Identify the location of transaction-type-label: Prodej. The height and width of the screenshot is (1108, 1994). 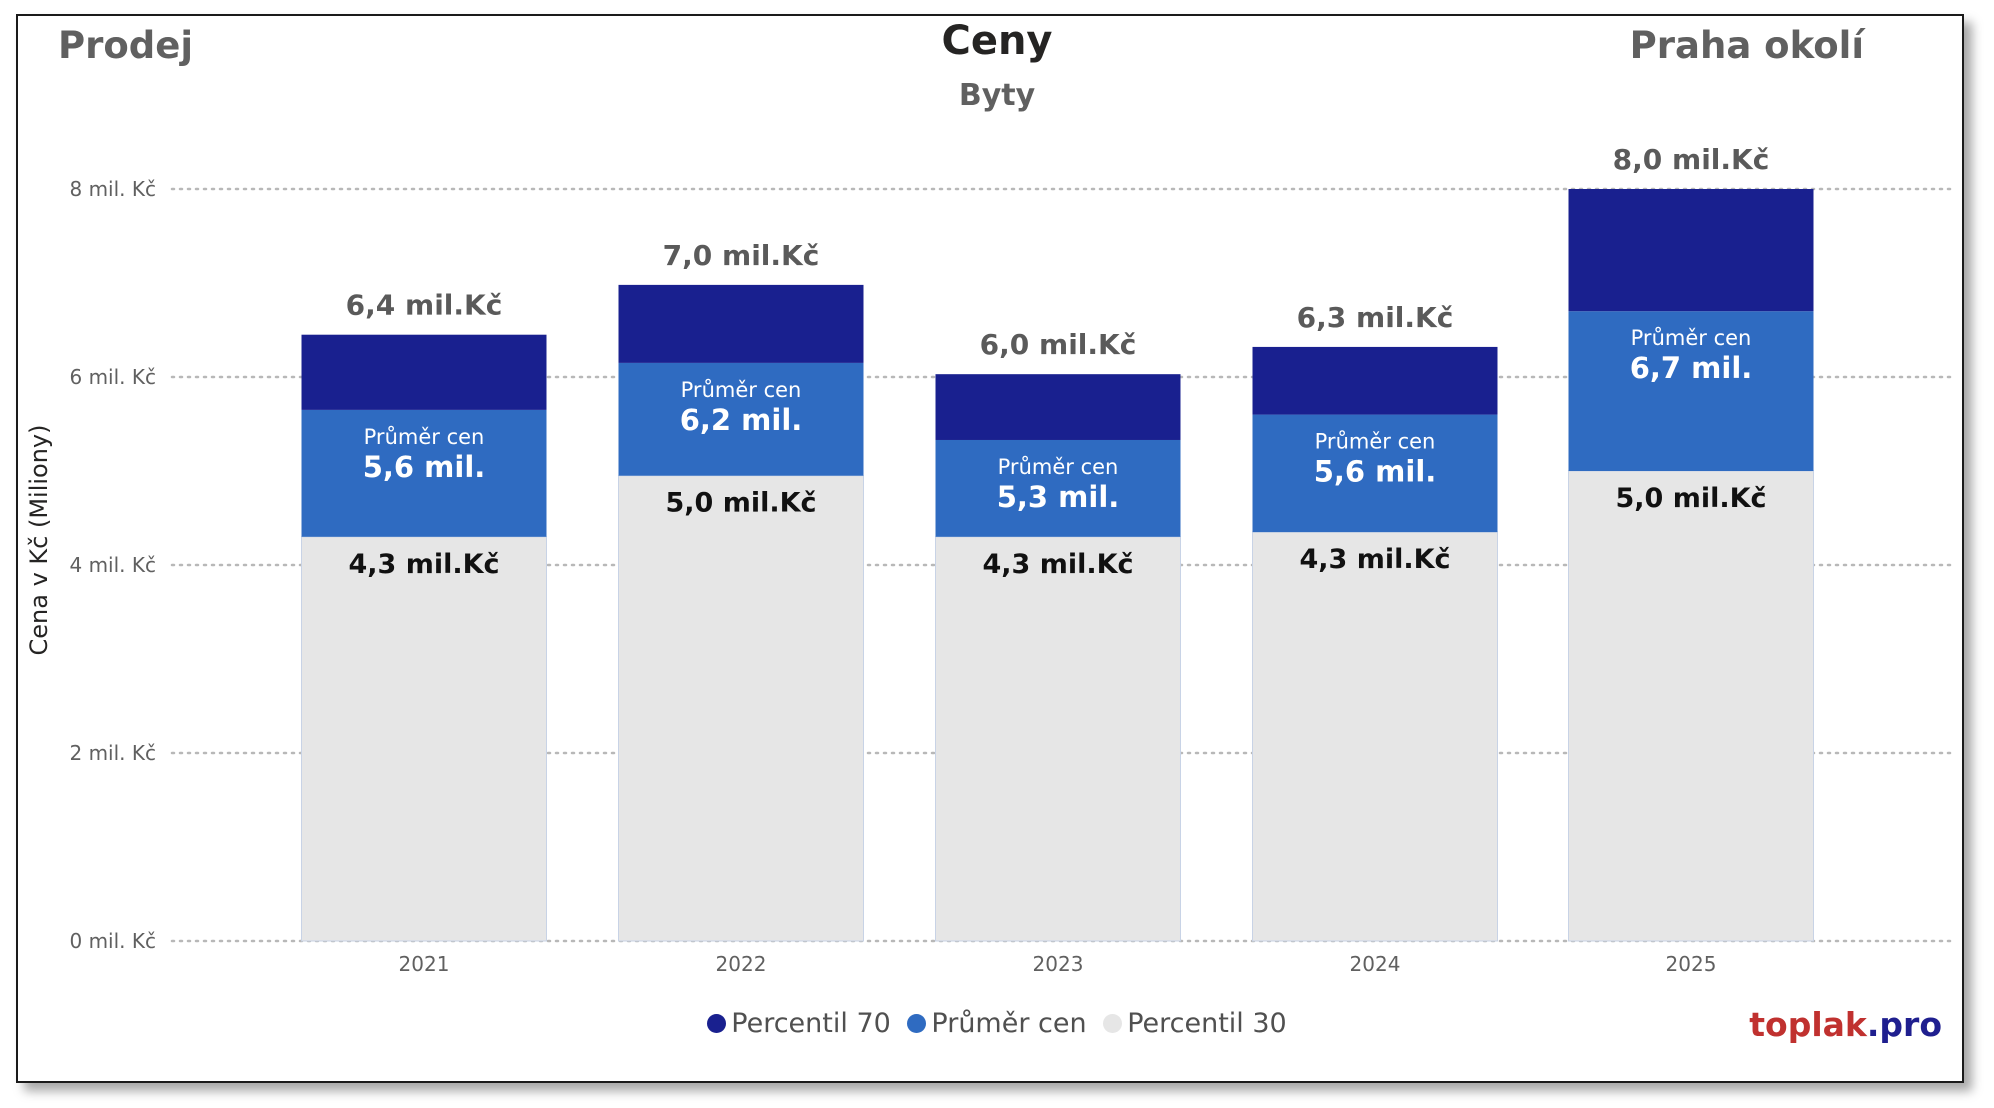
(126, 45).